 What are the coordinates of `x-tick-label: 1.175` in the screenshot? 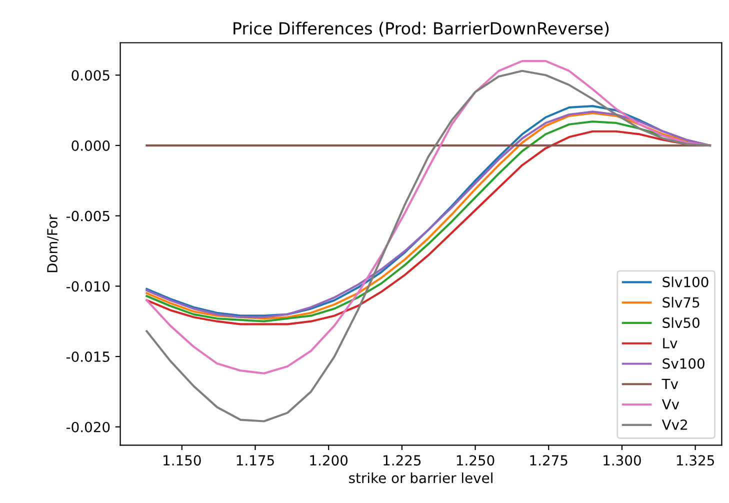 It's located at (255, 460).